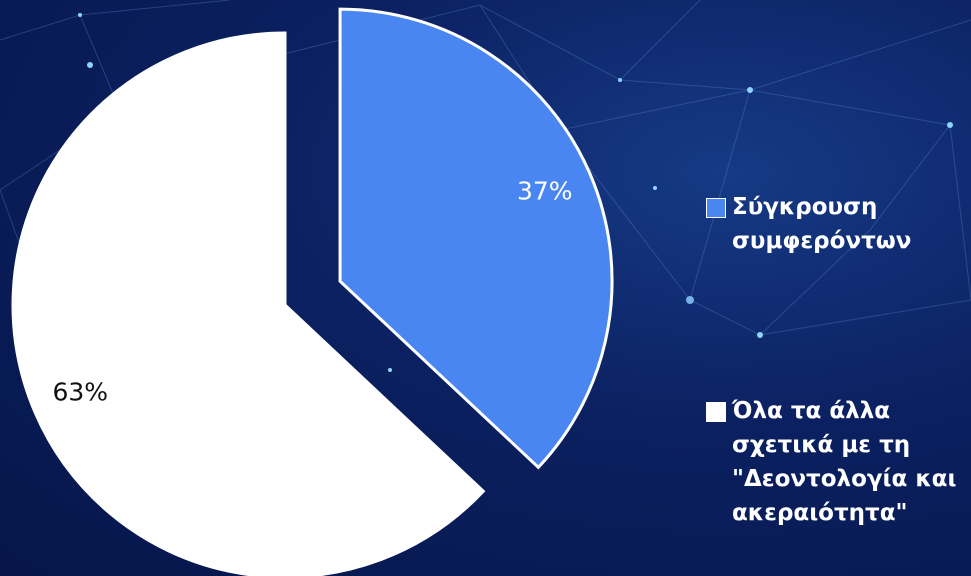 The width and height of the screenshot is (971, 576). I want to click on legend-label: Σύγκρουση συμφερόντων, so click(822, 224).